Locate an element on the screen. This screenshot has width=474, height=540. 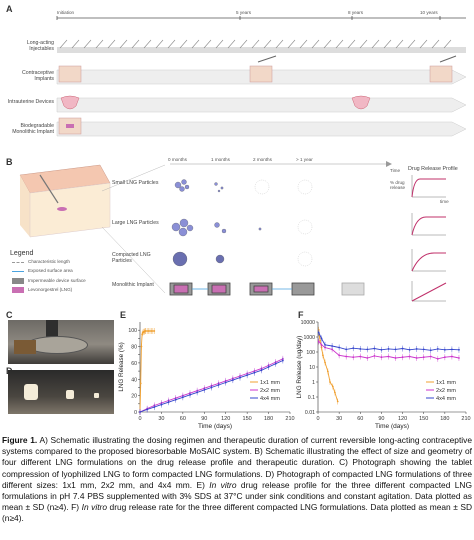
x-tick-label: 150 is located at coordinates (247, 419).